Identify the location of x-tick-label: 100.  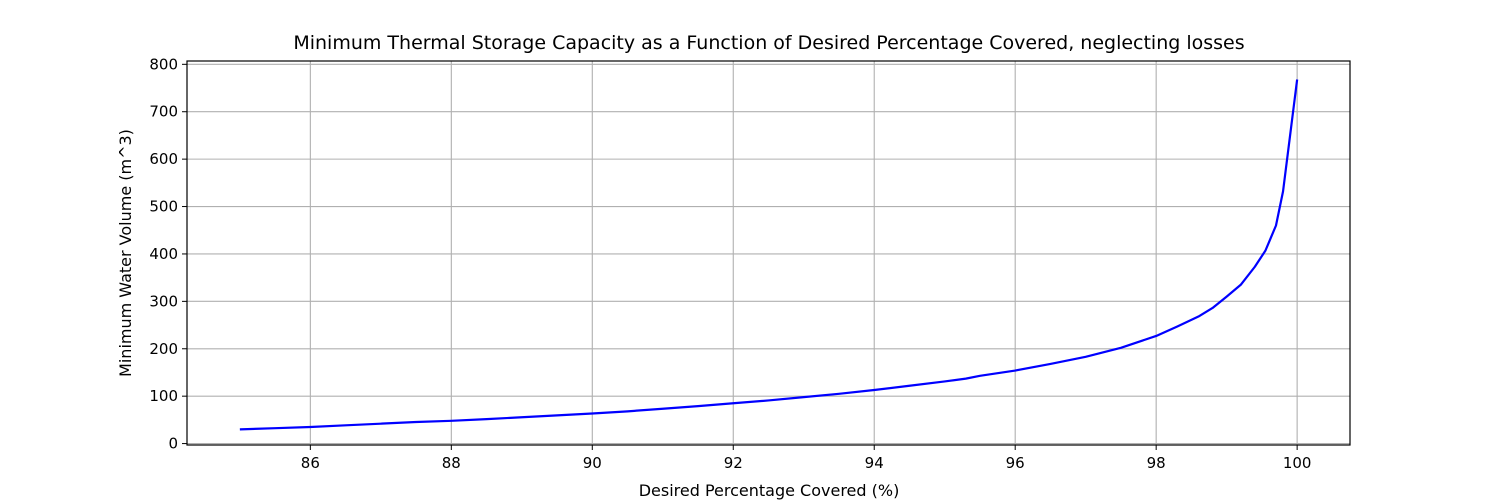
(1297, 463).